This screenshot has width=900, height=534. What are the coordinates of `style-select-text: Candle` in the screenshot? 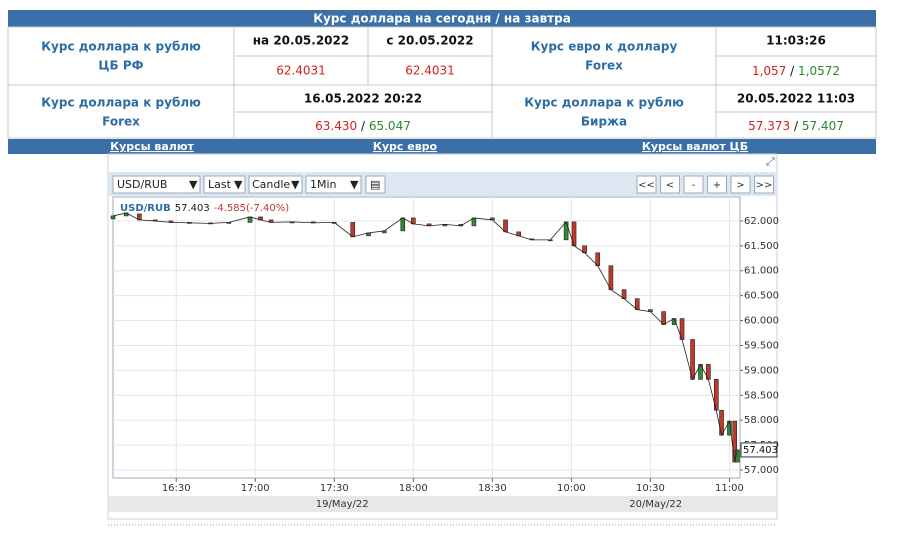 It's located at (271, 184).